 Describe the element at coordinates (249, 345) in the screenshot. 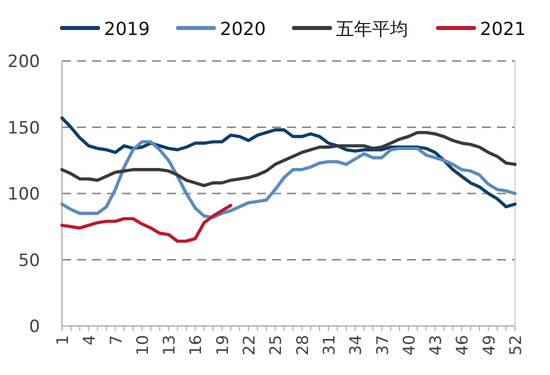

I see `x-tick-label: 22` at that location.